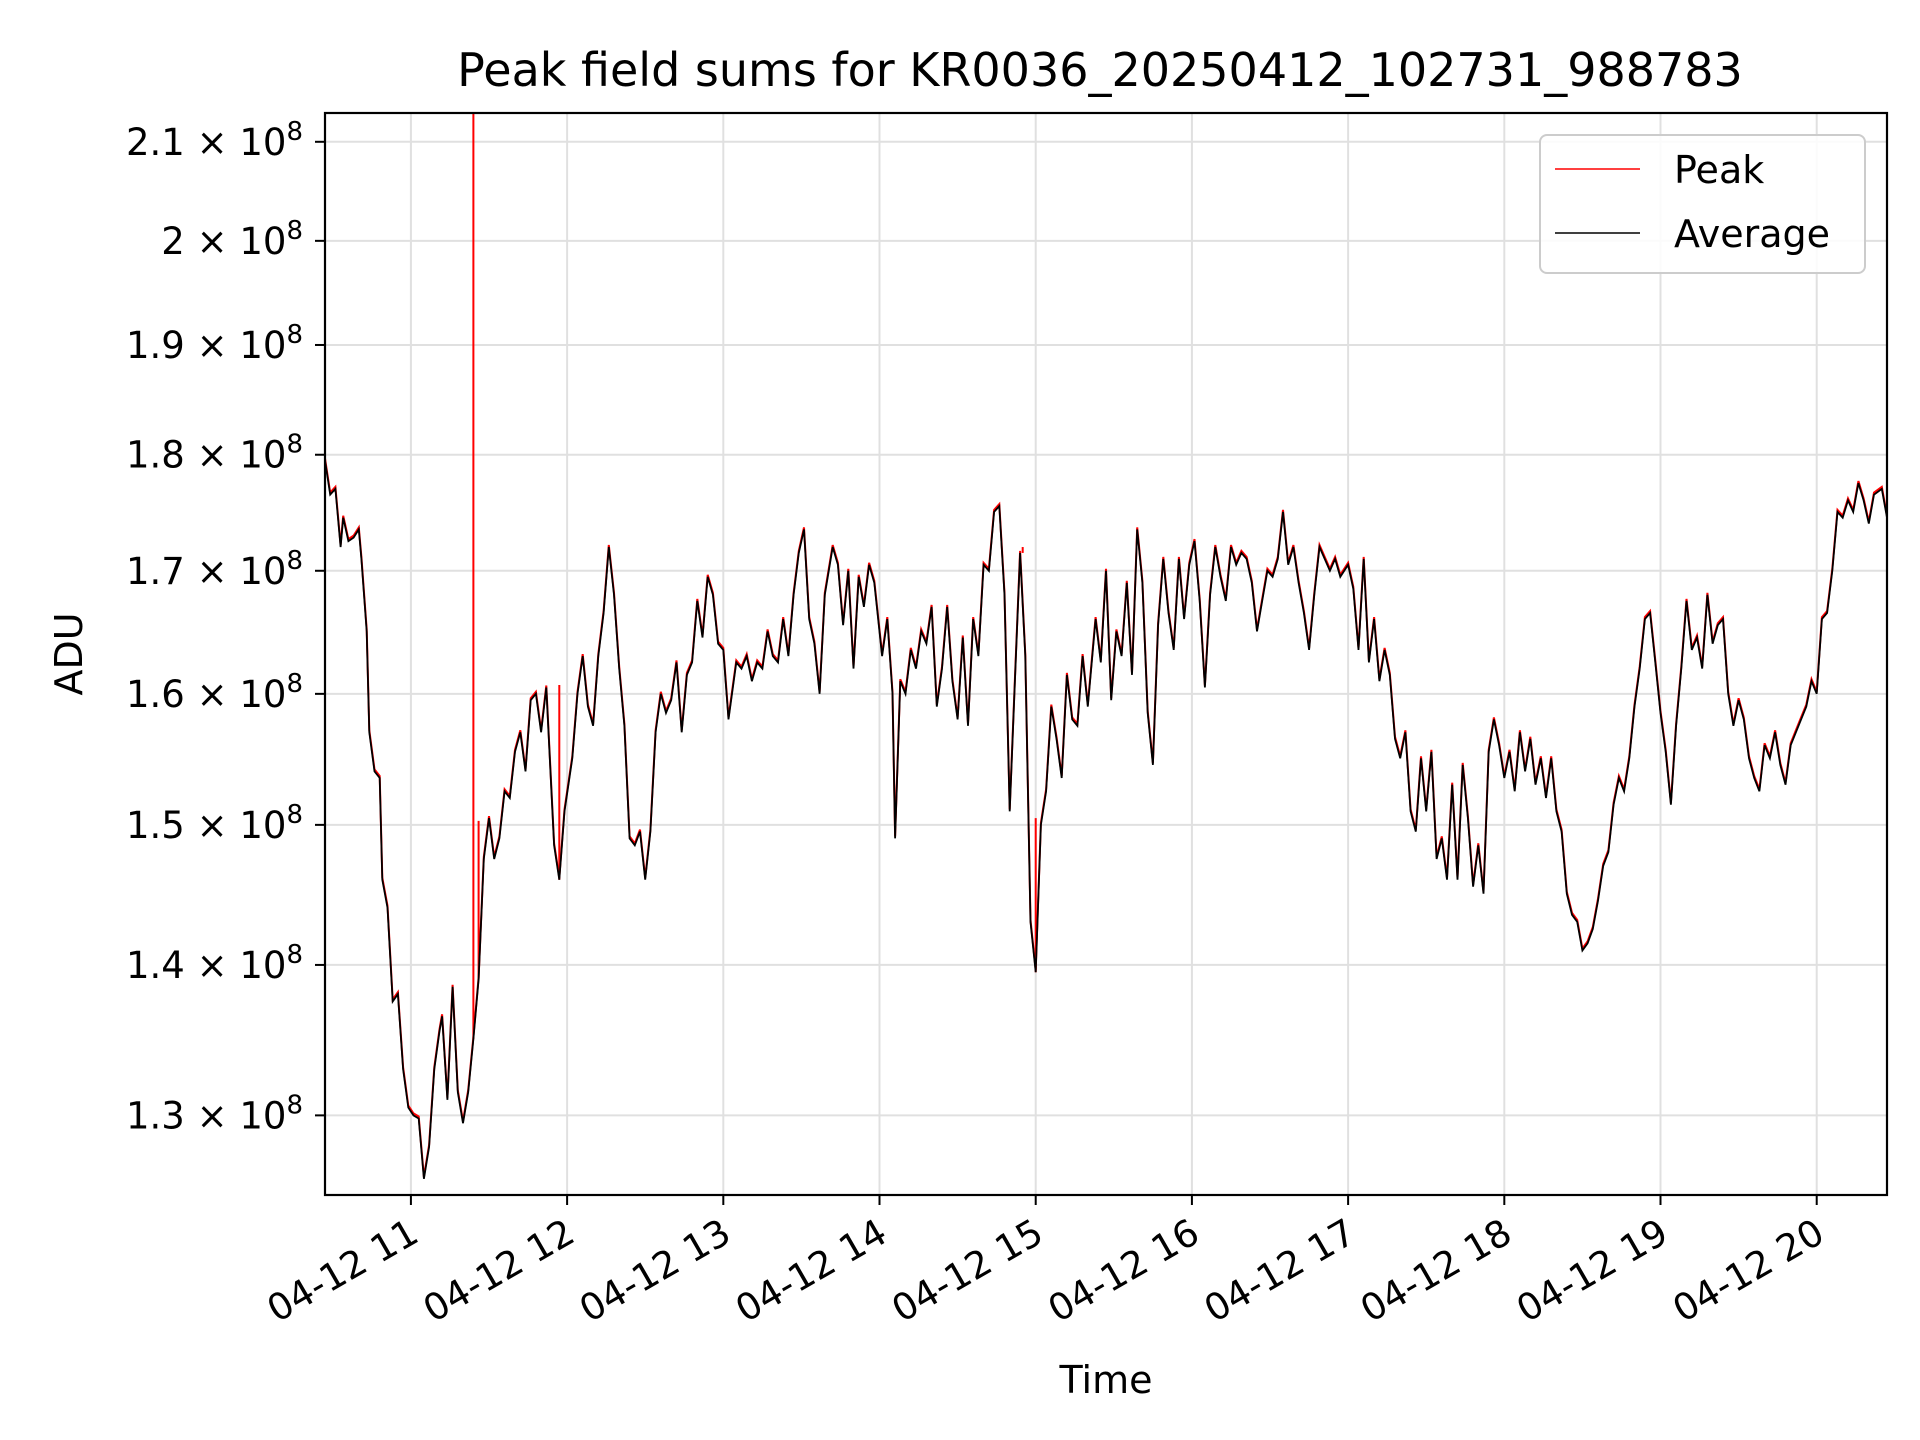  I want to click on y-tick-label: 1.5 × 108, so click(214, 823).